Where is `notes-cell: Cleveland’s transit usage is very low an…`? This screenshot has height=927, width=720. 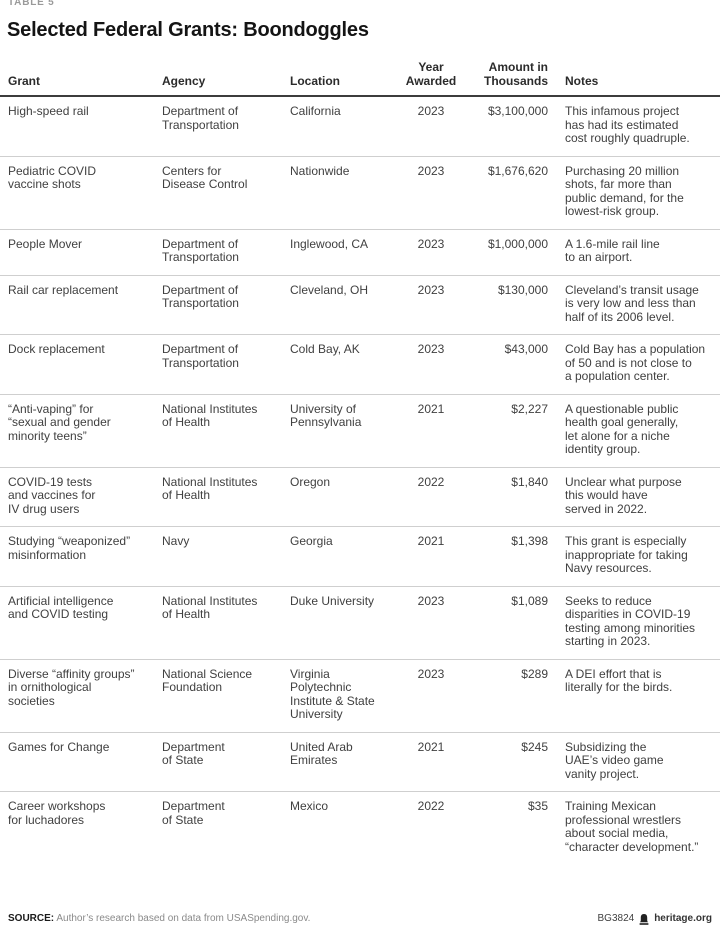 notes-cell: Cleveland’s transit usage is very low an… is located at coordinates (634, 305).